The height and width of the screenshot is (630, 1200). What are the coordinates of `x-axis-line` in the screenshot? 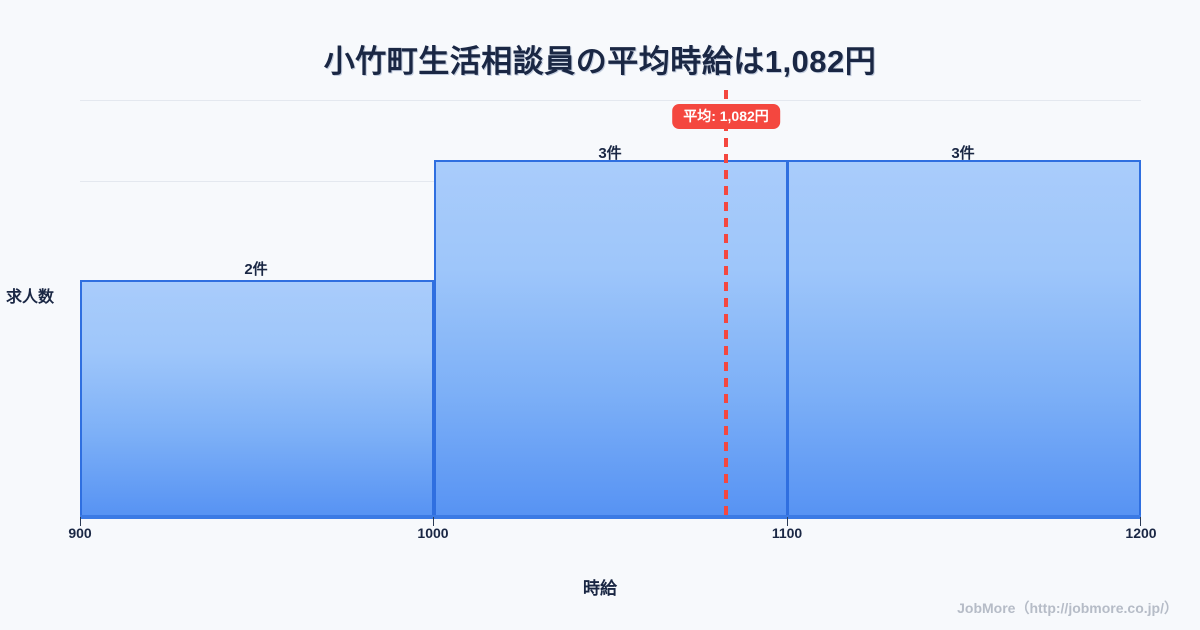 It's located at (610, 517).